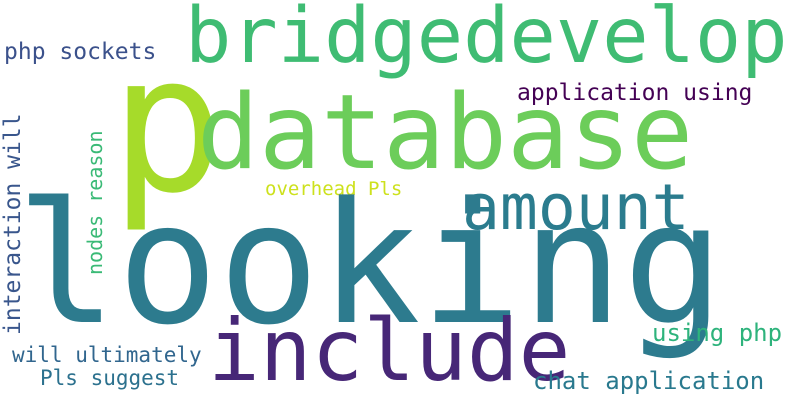 Image resolution: width=800 pixels, height=400 pixels. I want to click on word-php-sockets: php sockets, so click(80, 52).